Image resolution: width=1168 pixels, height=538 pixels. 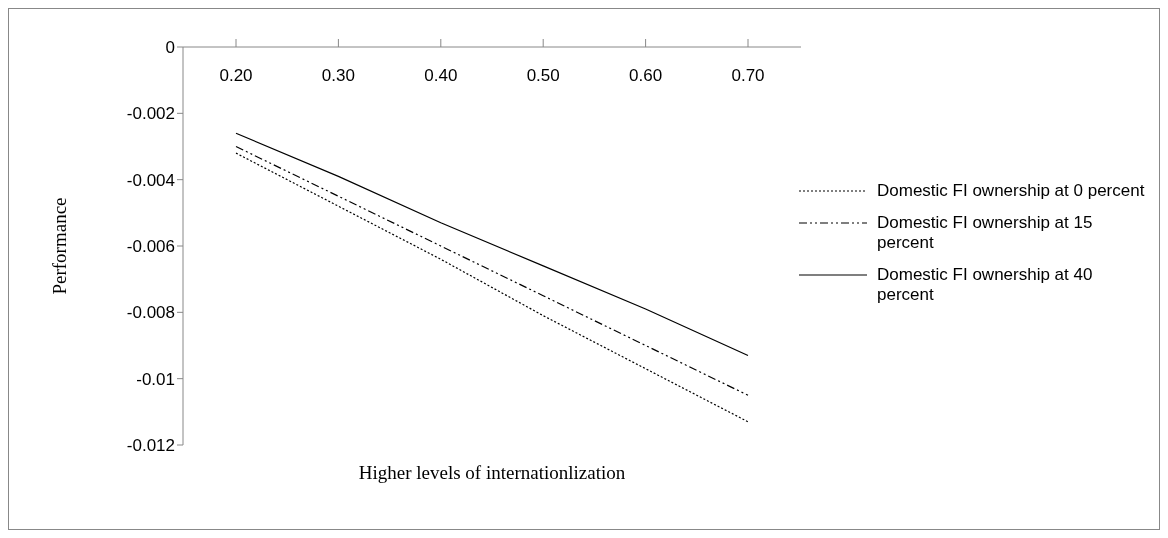 I want to click on x-tick-label: 0.20, so click(x=236, y=75).